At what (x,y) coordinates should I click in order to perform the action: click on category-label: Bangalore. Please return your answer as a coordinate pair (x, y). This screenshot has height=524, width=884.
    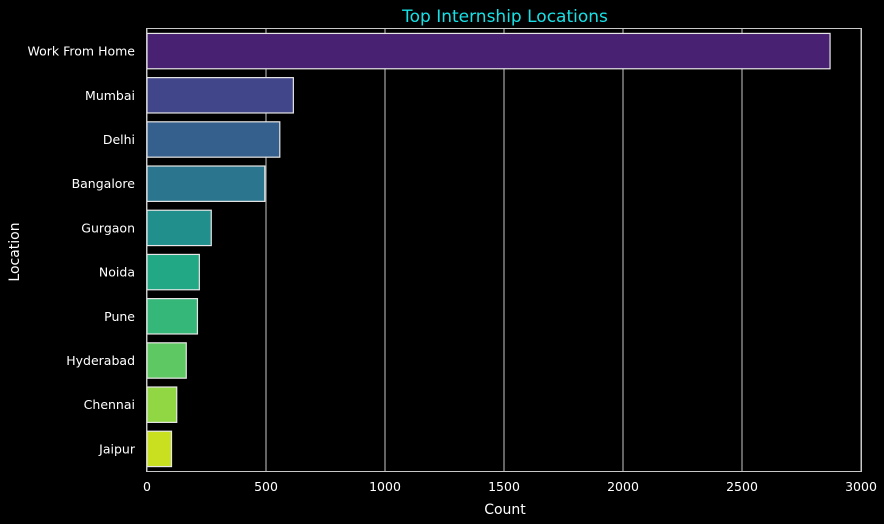
    Looking at the image, I should click on (104, 183).